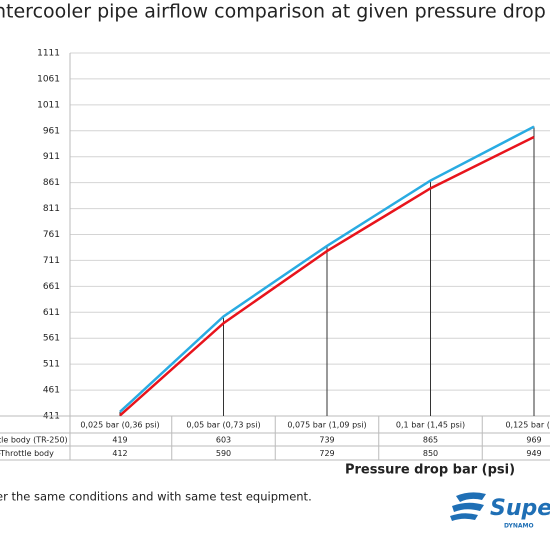  Describe the element at coordinates (51, 235) in the screenshot. I see `y-tick-label: 761` at that location.